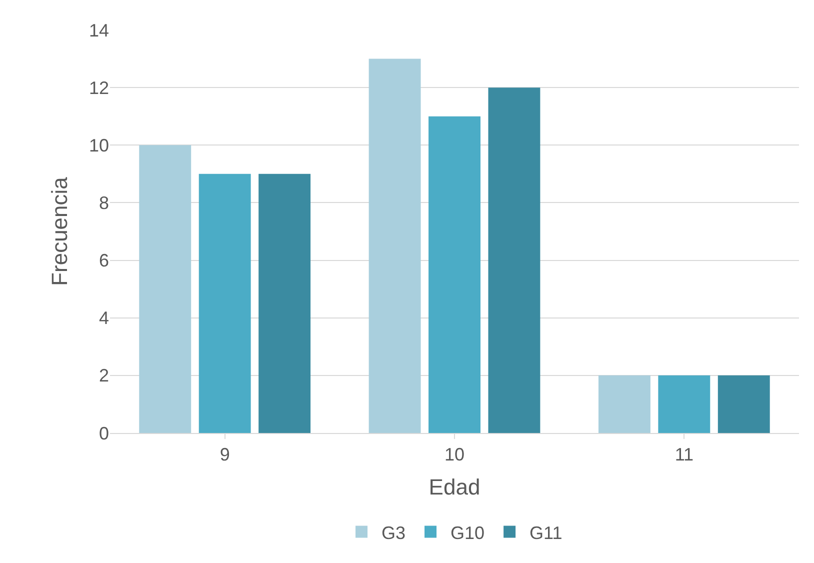  I want to click on y-tick-label: 12, so click(98, 88).